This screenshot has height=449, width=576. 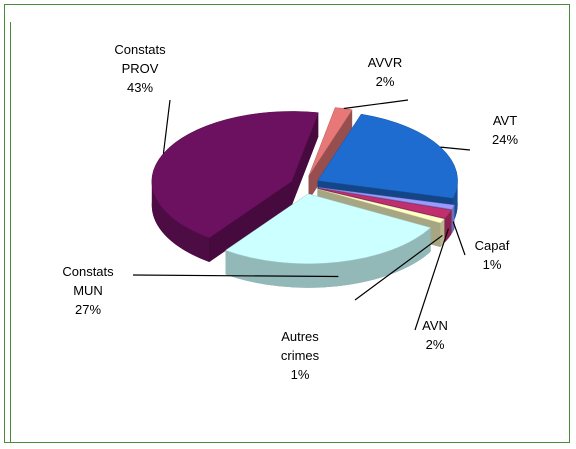 I want to click on category-label: AVN, so click(x=435, y=325).